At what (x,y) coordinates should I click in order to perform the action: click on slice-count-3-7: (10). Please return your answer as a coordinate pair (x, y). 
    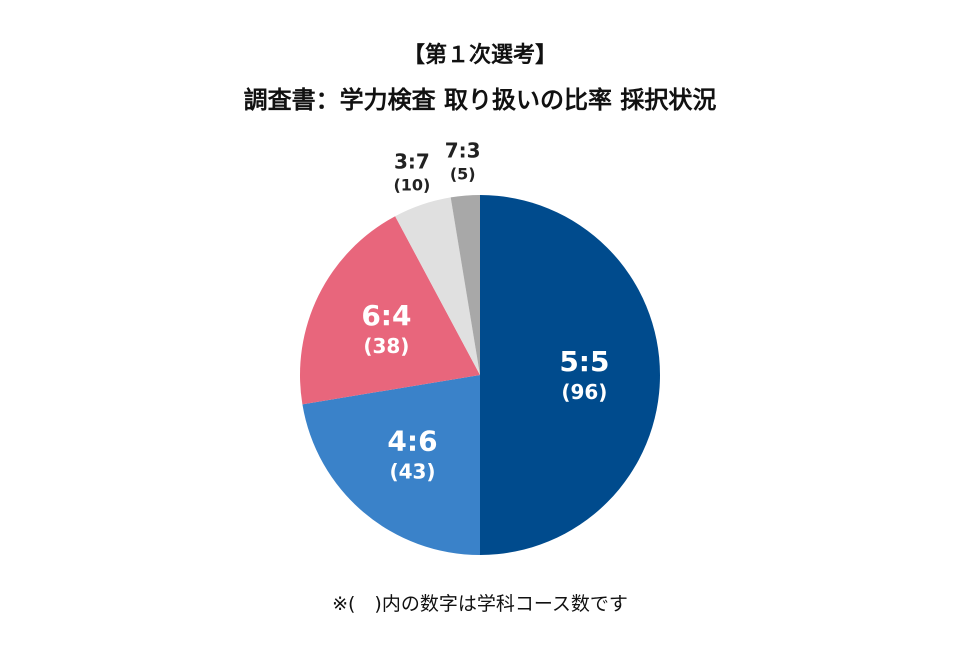
    Looking at the image, I should click on (411, 184).